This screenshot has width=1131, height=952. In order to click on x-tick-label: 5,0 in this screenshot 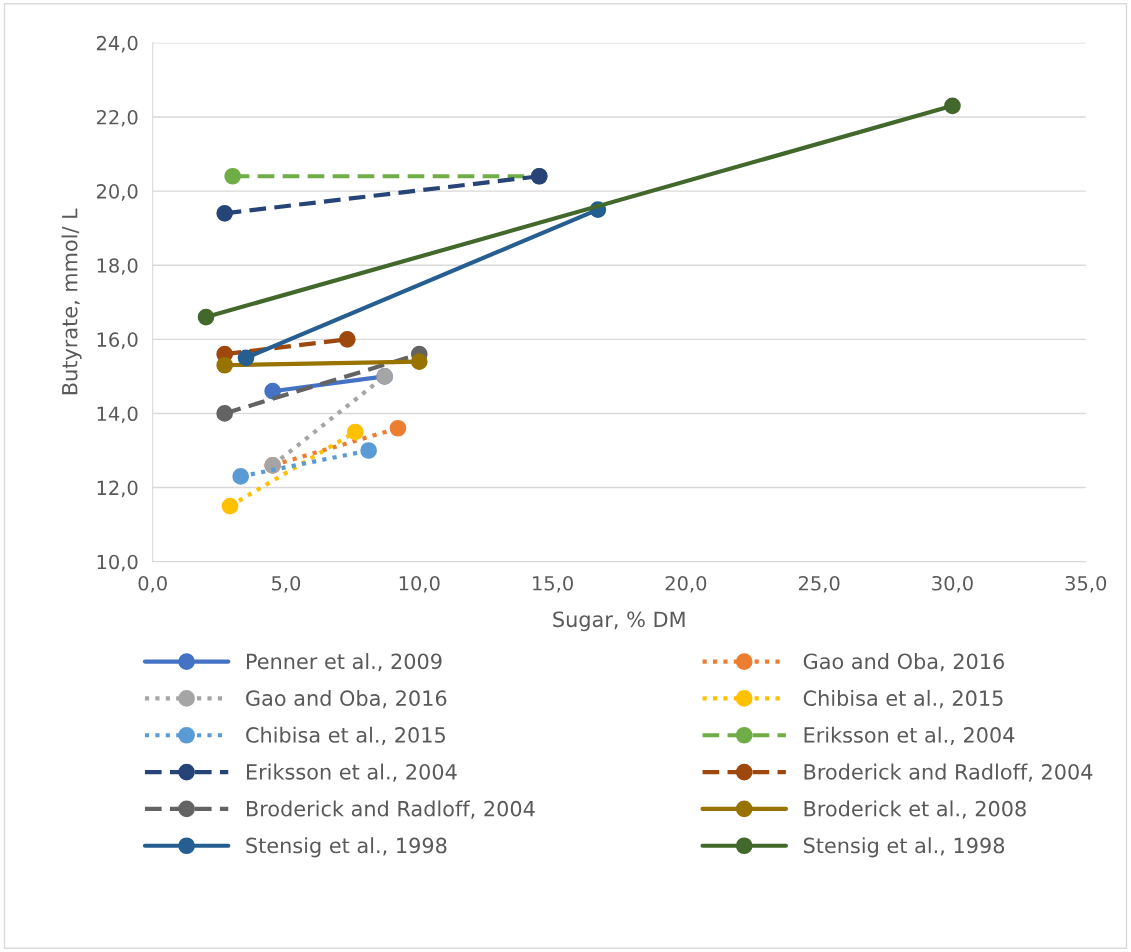, I will do `click(286, 584)`.